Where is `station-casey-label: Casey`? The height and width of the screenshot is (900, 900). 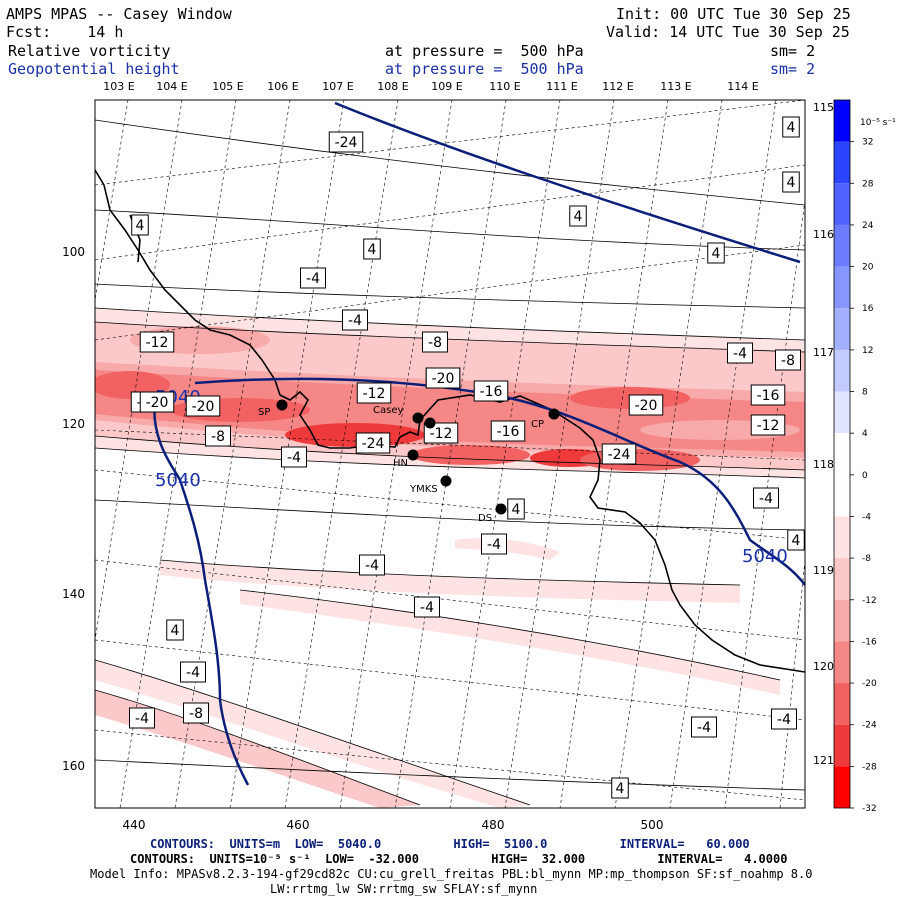
station-casey-label: Casey is located at coordinates (388, 410).